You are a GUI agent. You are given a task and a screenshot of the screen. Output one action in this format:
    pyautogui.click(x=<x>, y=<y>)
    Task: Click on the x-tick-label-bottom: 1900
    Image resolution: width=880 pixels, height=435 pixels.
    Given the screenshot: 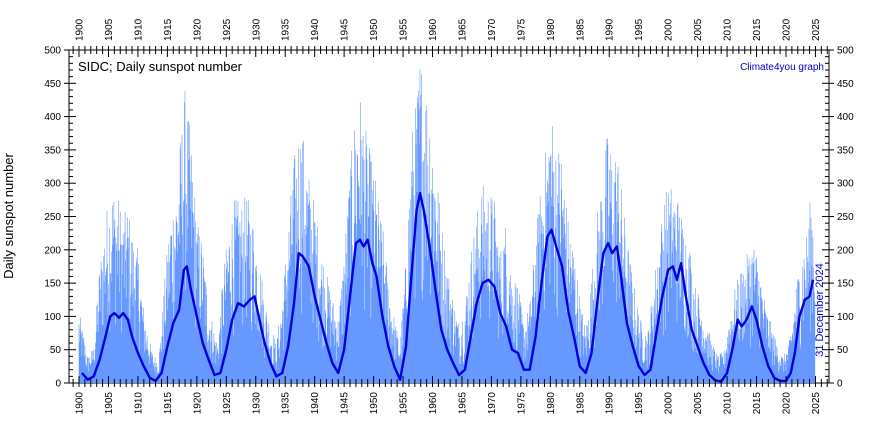 What is the action you would take?
    pyautogui.click(x=80, y=403)
    